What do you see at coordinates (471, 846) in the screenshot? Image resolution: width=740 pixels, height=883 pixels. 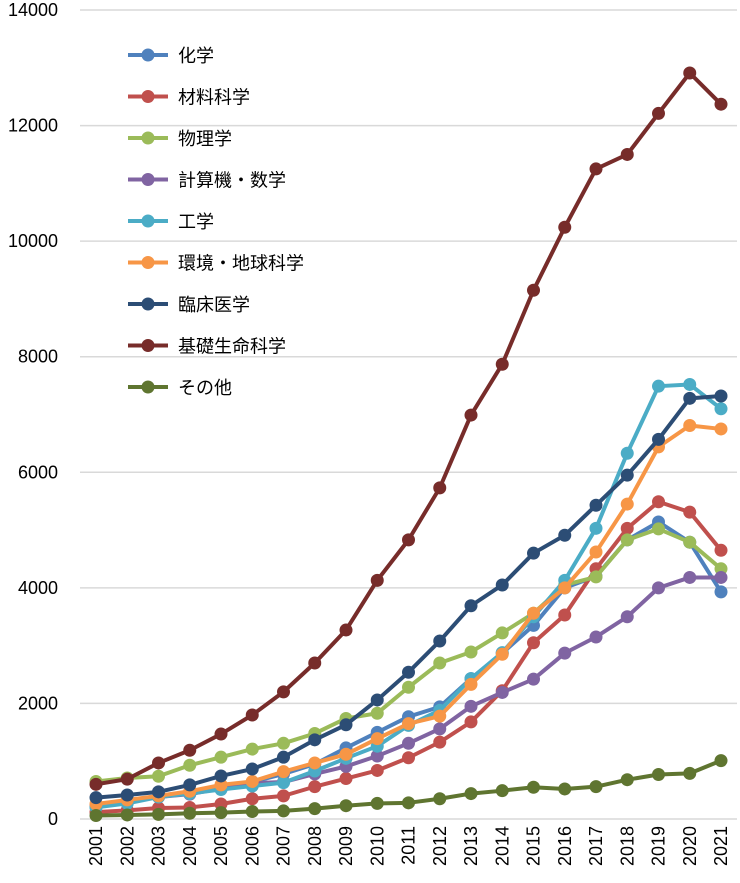 I see `x-tick-label: 2013` at bounding box center [471, 846].